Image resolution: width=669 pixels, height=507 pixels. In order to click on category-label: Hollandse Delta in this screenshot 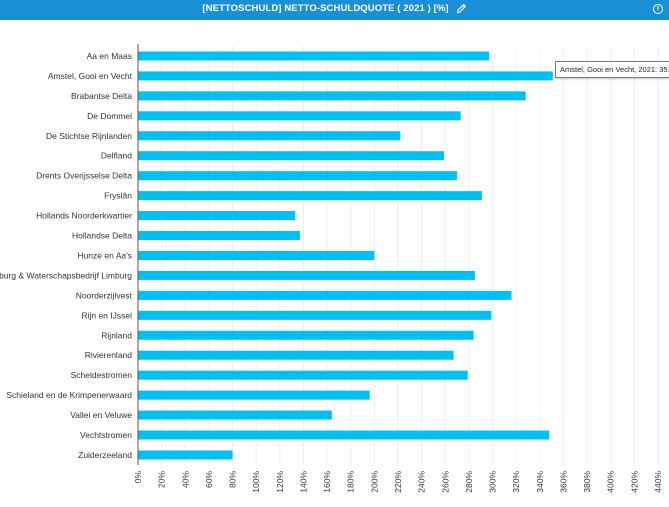, I will do `click(102, 236)`.